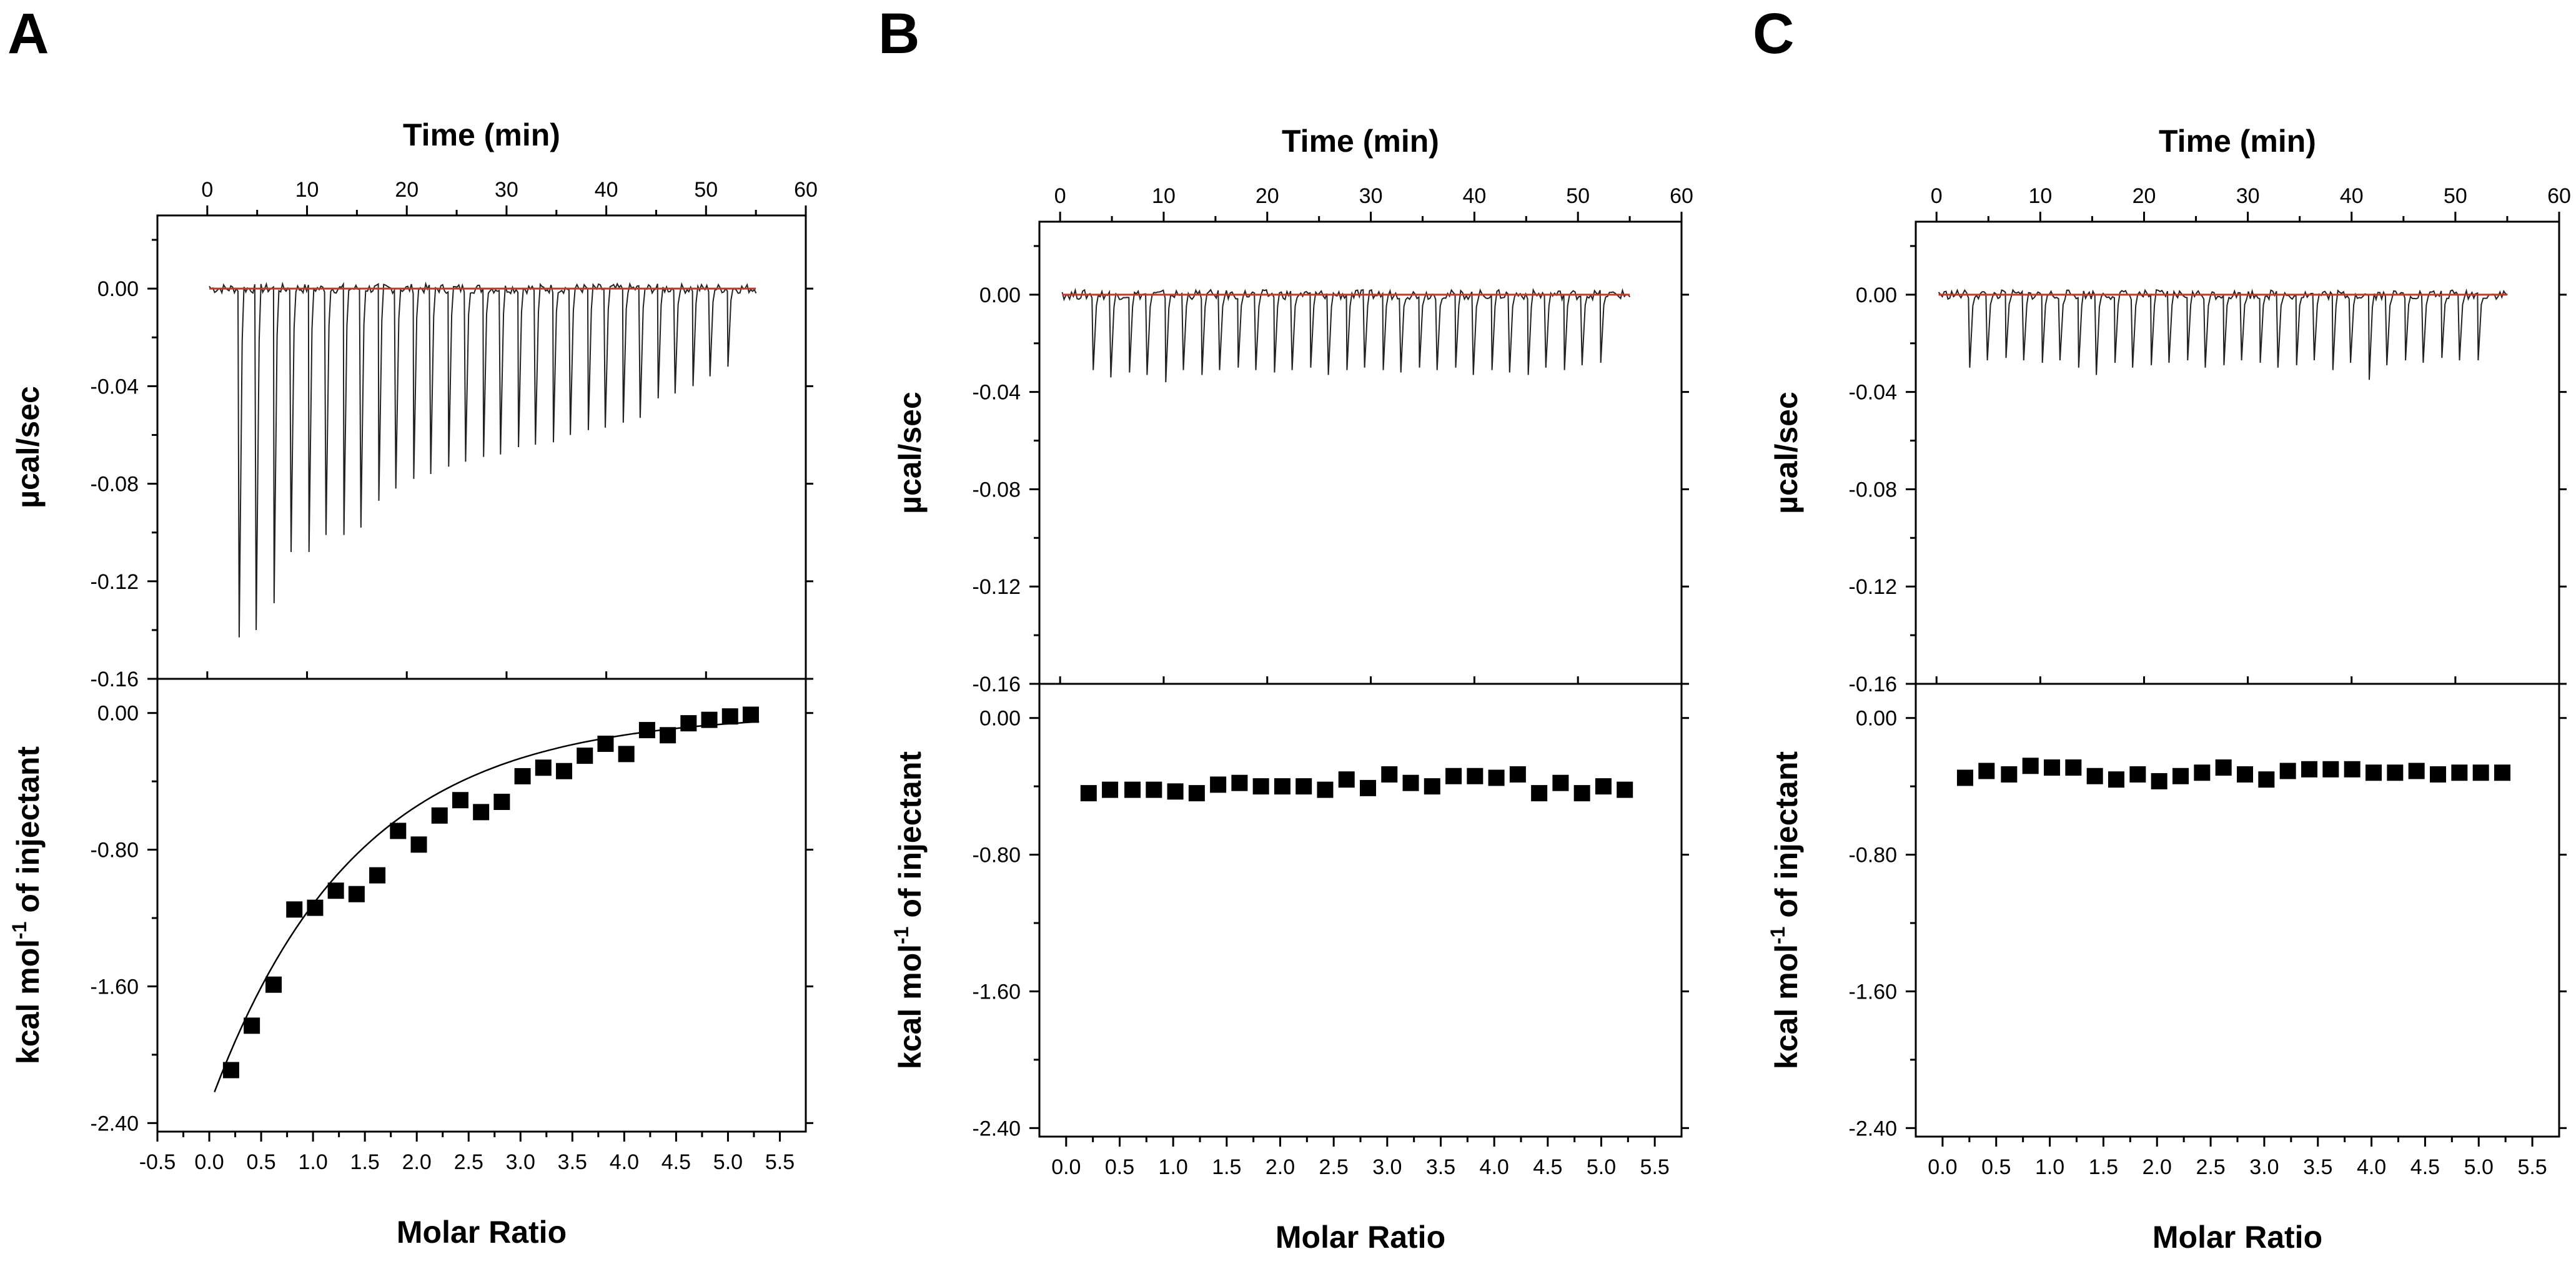 The image size is (2576, 1269). What do you see at coordinates (2455, 196) in the screenshot?
I see `x-tick-label: 50` at bounding box center [2455, 196].